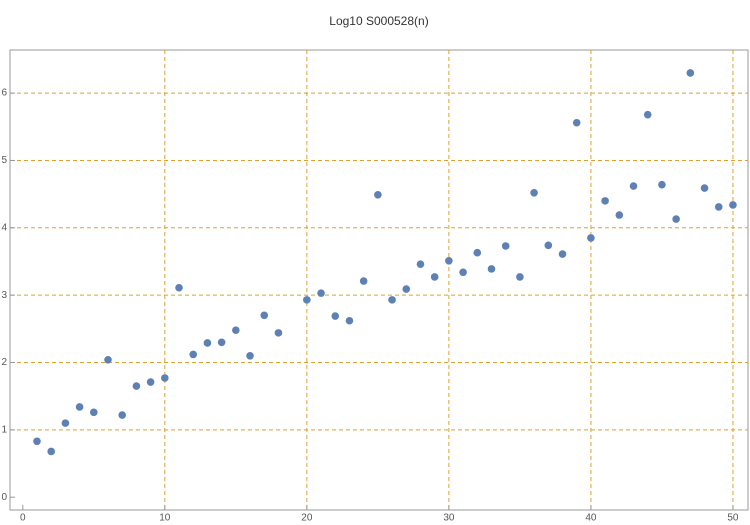 Image resolution: width=750 pixels, height=525 pixels. Describe the element at coordinates (4, 497) in the screenshot. I see `y-tick-label: 0` at that location.